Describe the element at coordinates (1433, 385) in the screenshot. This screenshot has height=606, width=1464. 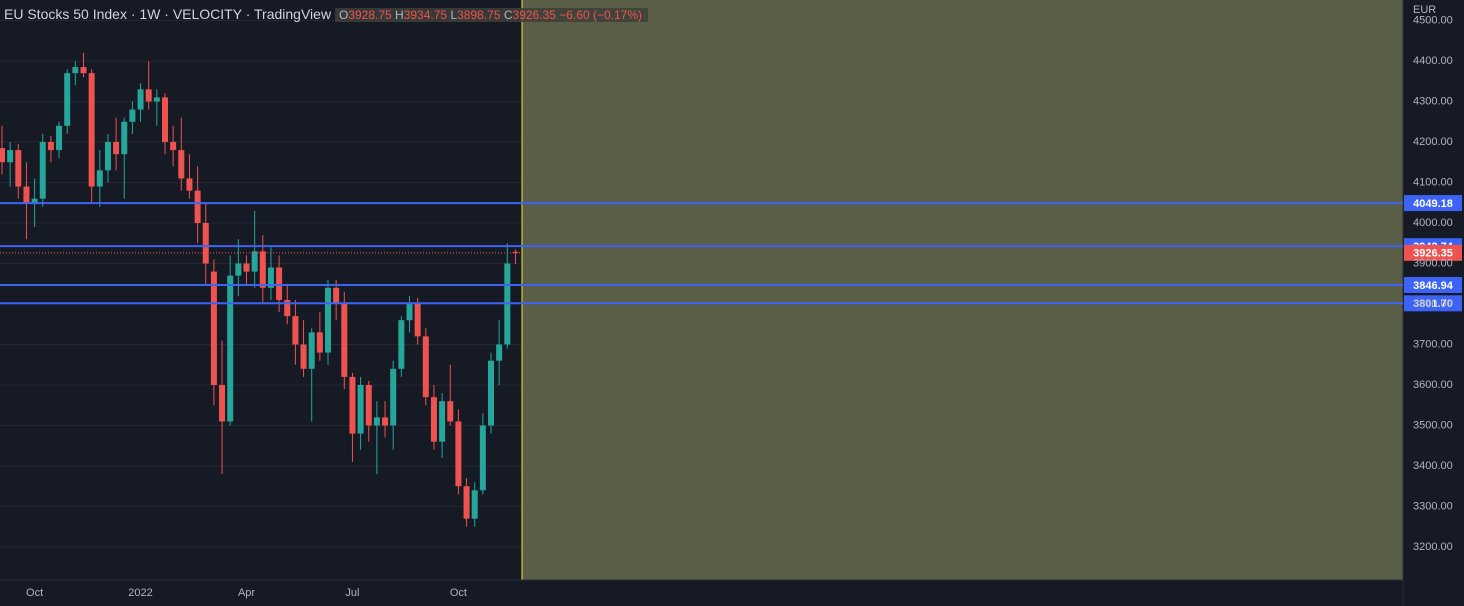
I see `y-tick-label: 3600.00` at that location.